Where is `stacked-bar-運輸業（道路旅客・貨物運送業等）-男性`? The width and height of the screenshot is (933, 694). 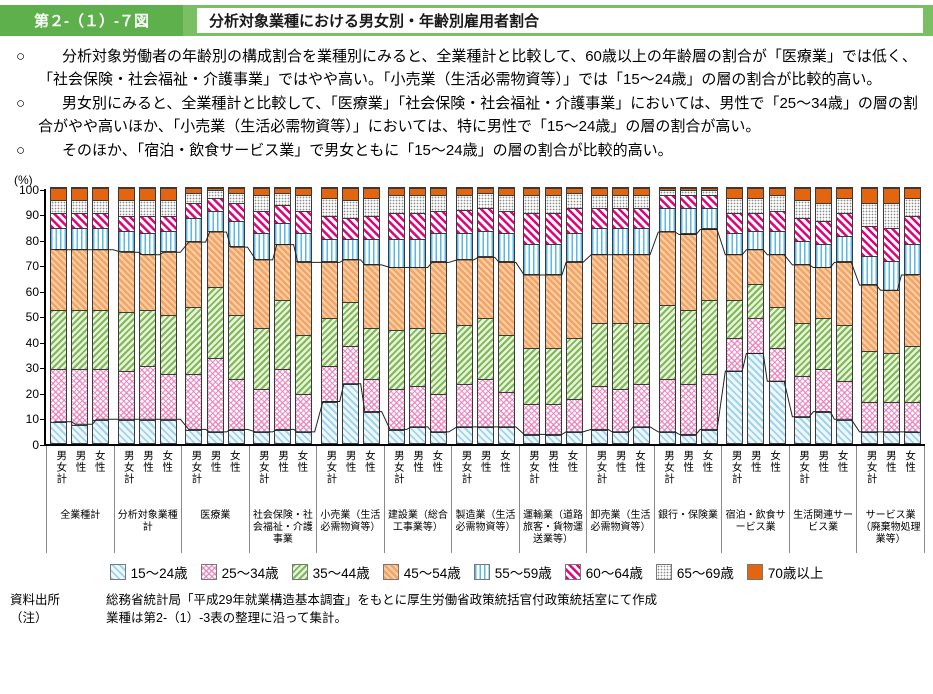
stacked-bar-運輸業（道路旅客・貨物運送業等）-男性 is located at coordinates (553, 315).